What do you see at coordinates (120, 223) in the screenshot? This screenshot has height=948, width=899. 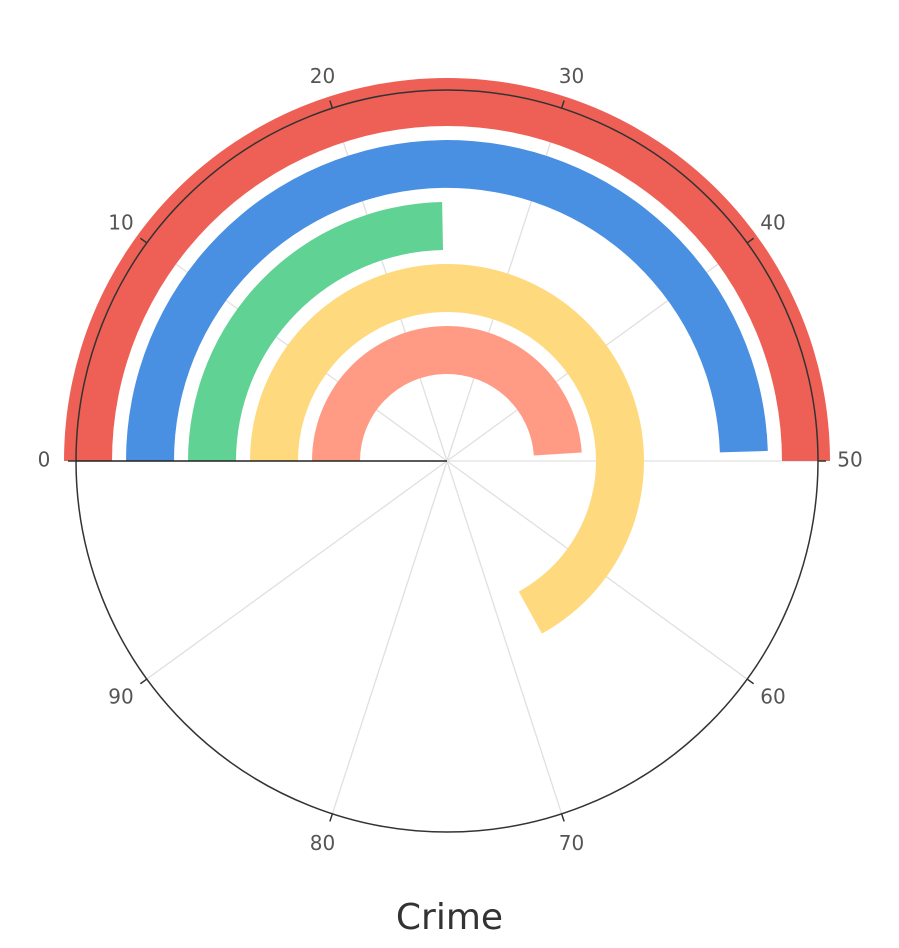 I see `tick-label-10: 10` at bounding box center [120, 223].